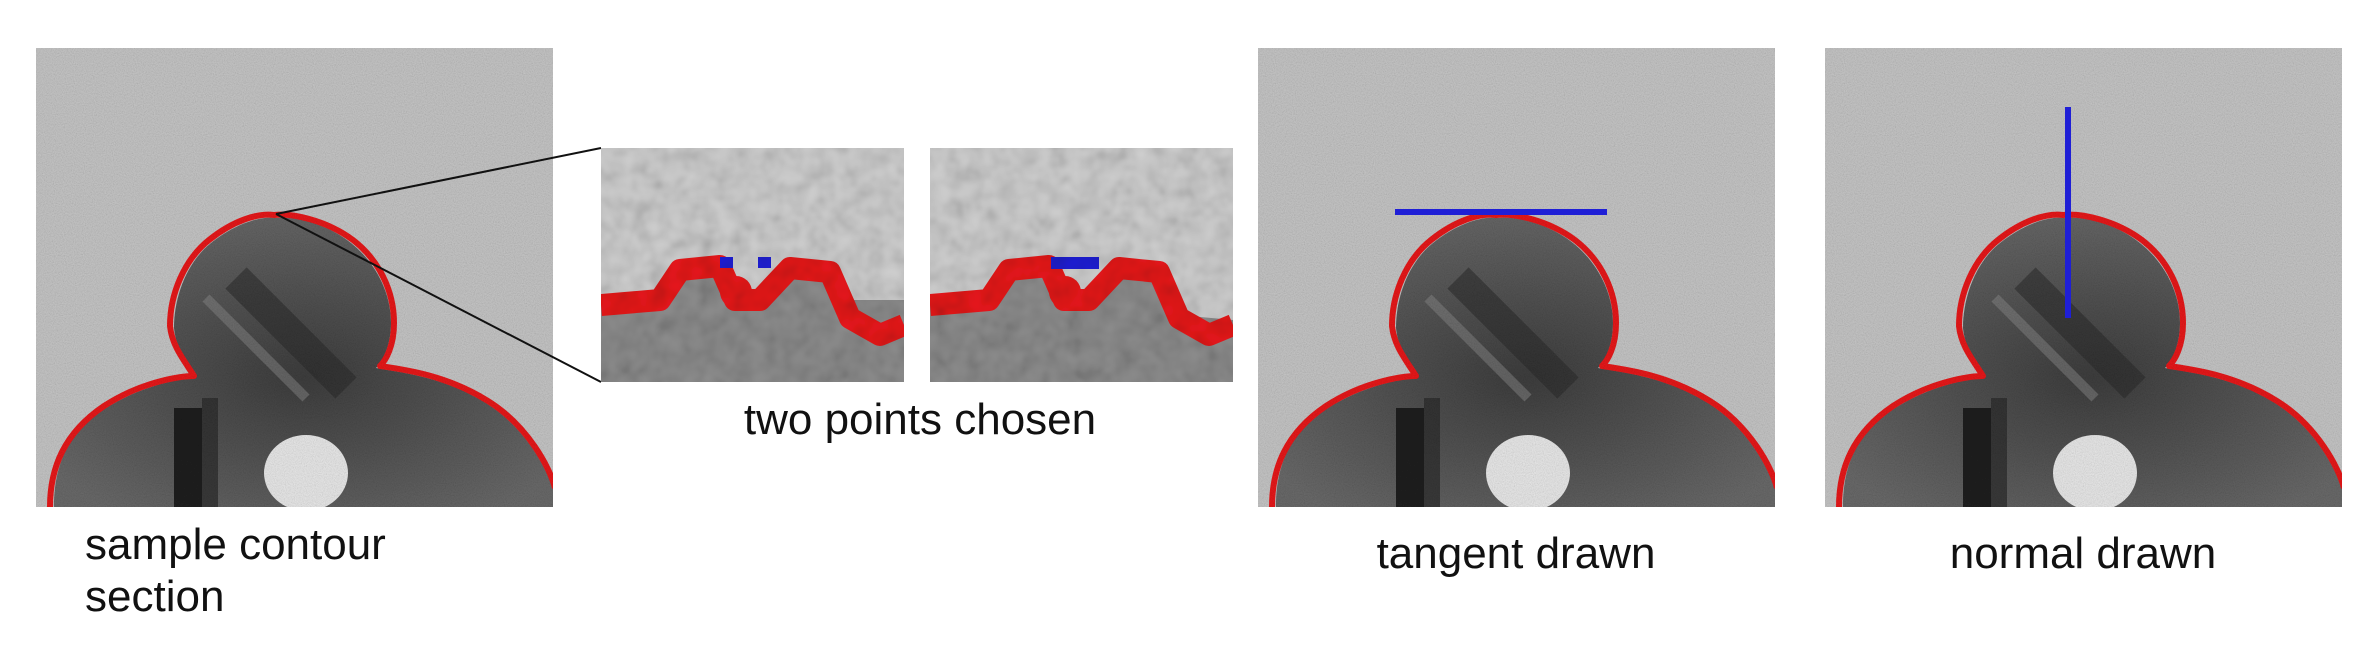 The height and width of the screenshot is (647, 2379). What do you see at coordinates (235, 570) in the screenshot?
I see `caption-sample-contour: sample contour section` at bounding box center [235, 570].